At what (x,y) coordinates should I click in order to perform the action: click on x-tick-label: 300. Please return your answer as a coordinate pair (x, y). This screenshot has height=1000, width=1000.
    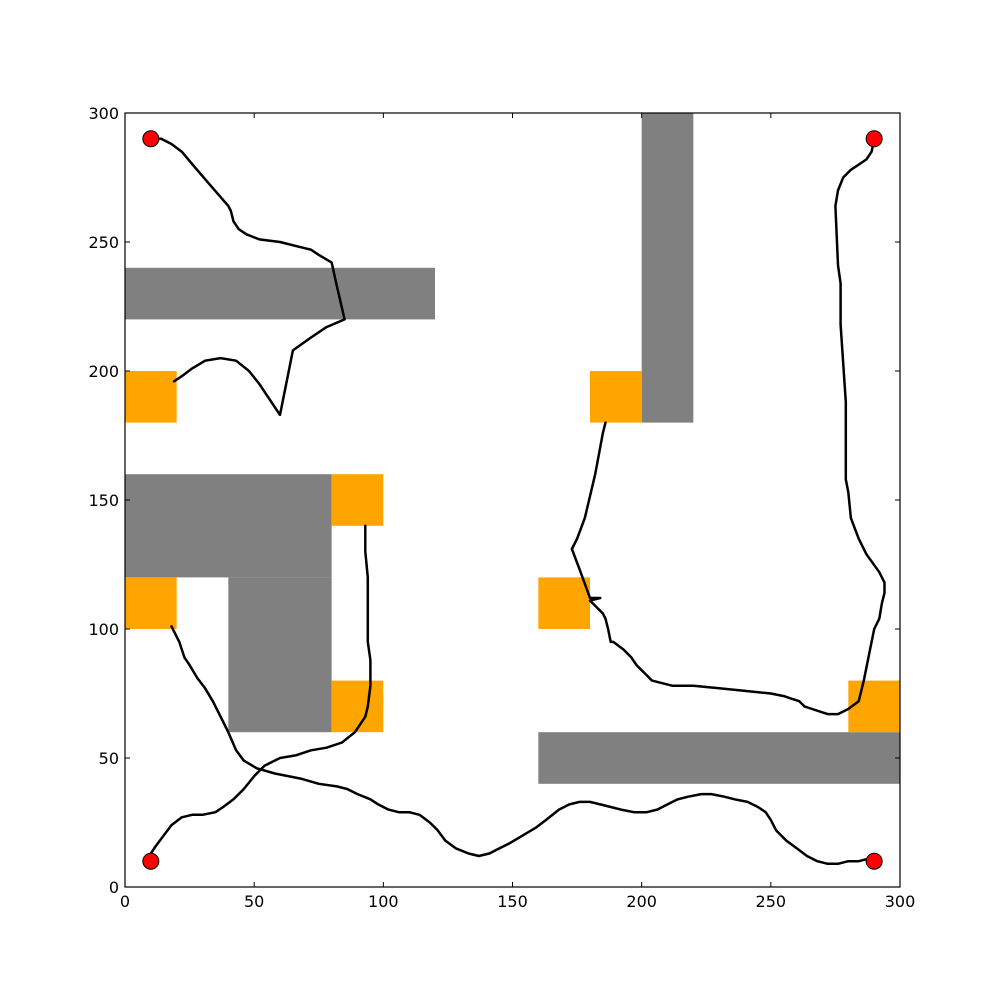
    Looking at the image, I should click on (900, 901).